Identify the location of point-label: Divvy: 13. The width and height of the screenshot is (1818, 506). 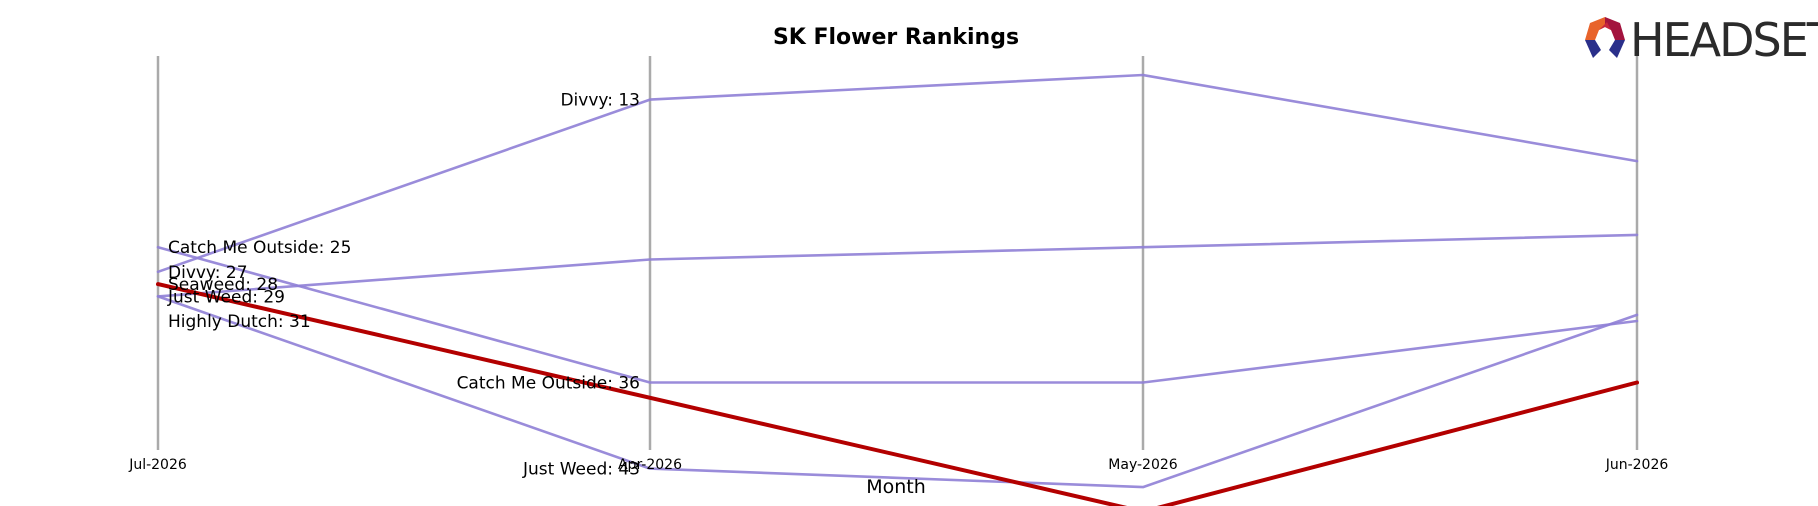
(600, 101).